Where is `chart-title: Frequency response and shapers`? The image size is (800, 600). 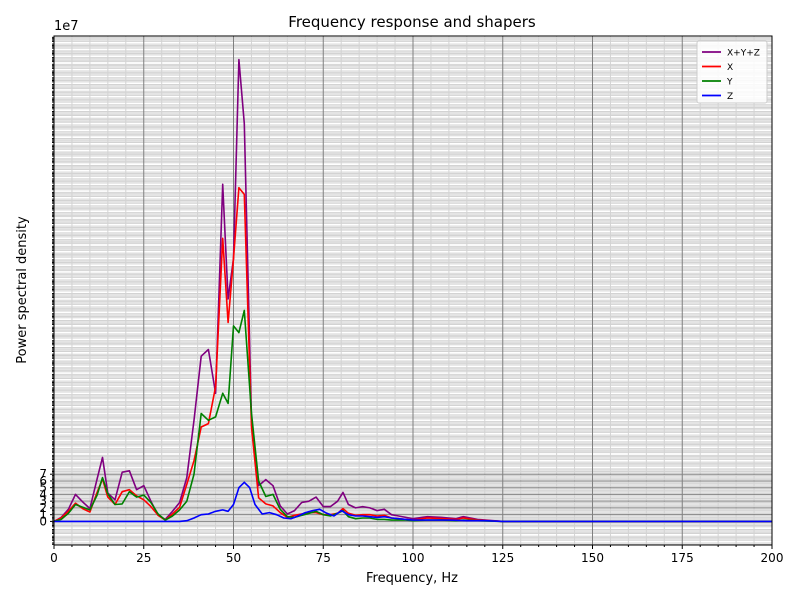 chart-title: Frequency response and shapers is located at coordinates (412, 22).